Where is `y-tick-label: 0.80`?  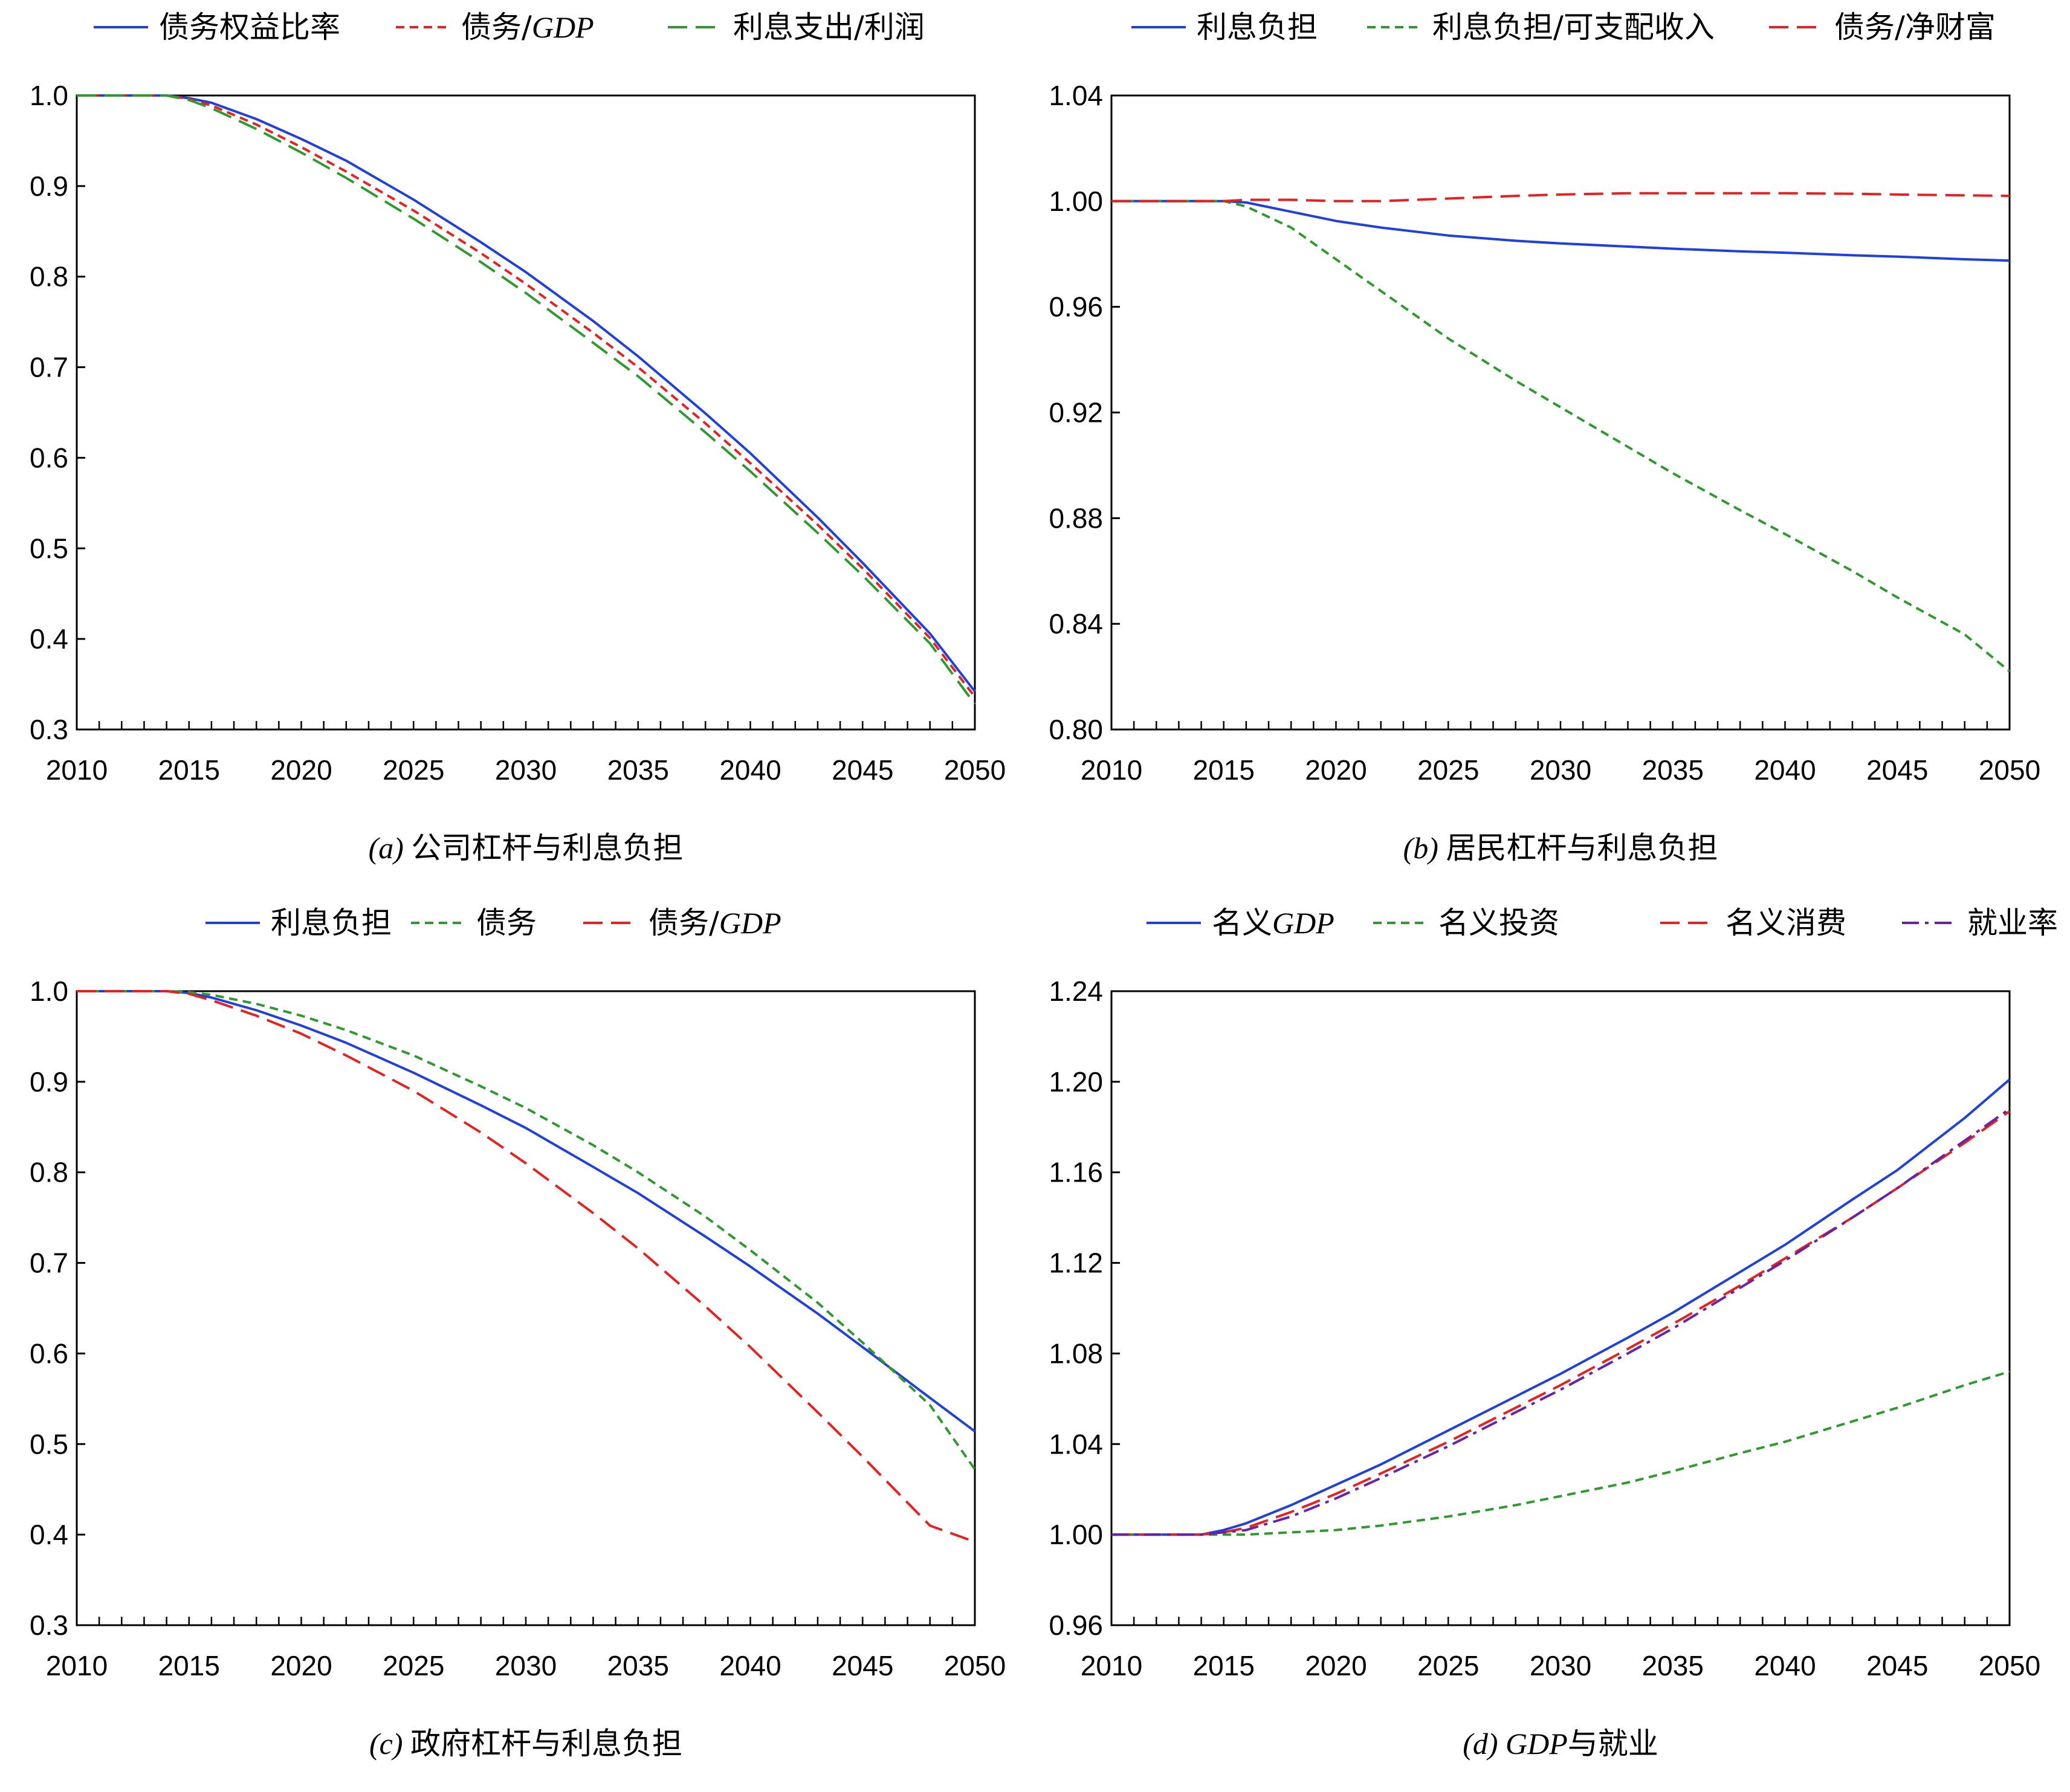 y-tick-label: 0.80 is located at coordinates (1076, 730).